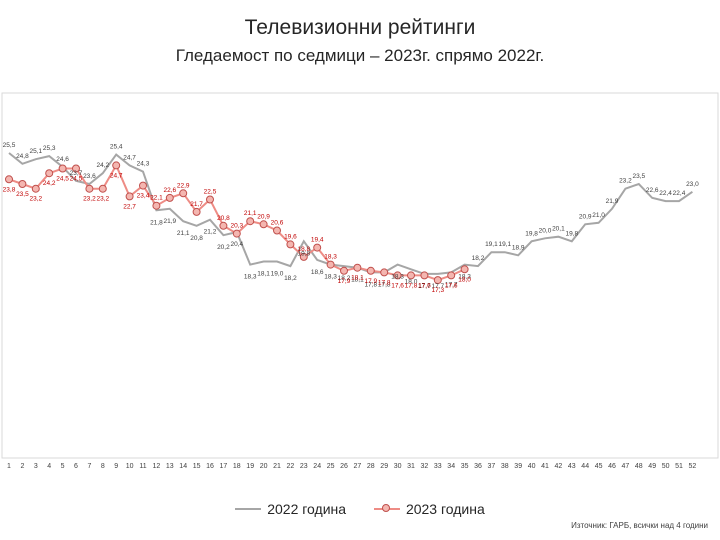 This screenshot has height=540, width=720. Describe the element at coordinates (445, 509) in the screenshot. I see `legend-label-2023: 2023 година` at that location.